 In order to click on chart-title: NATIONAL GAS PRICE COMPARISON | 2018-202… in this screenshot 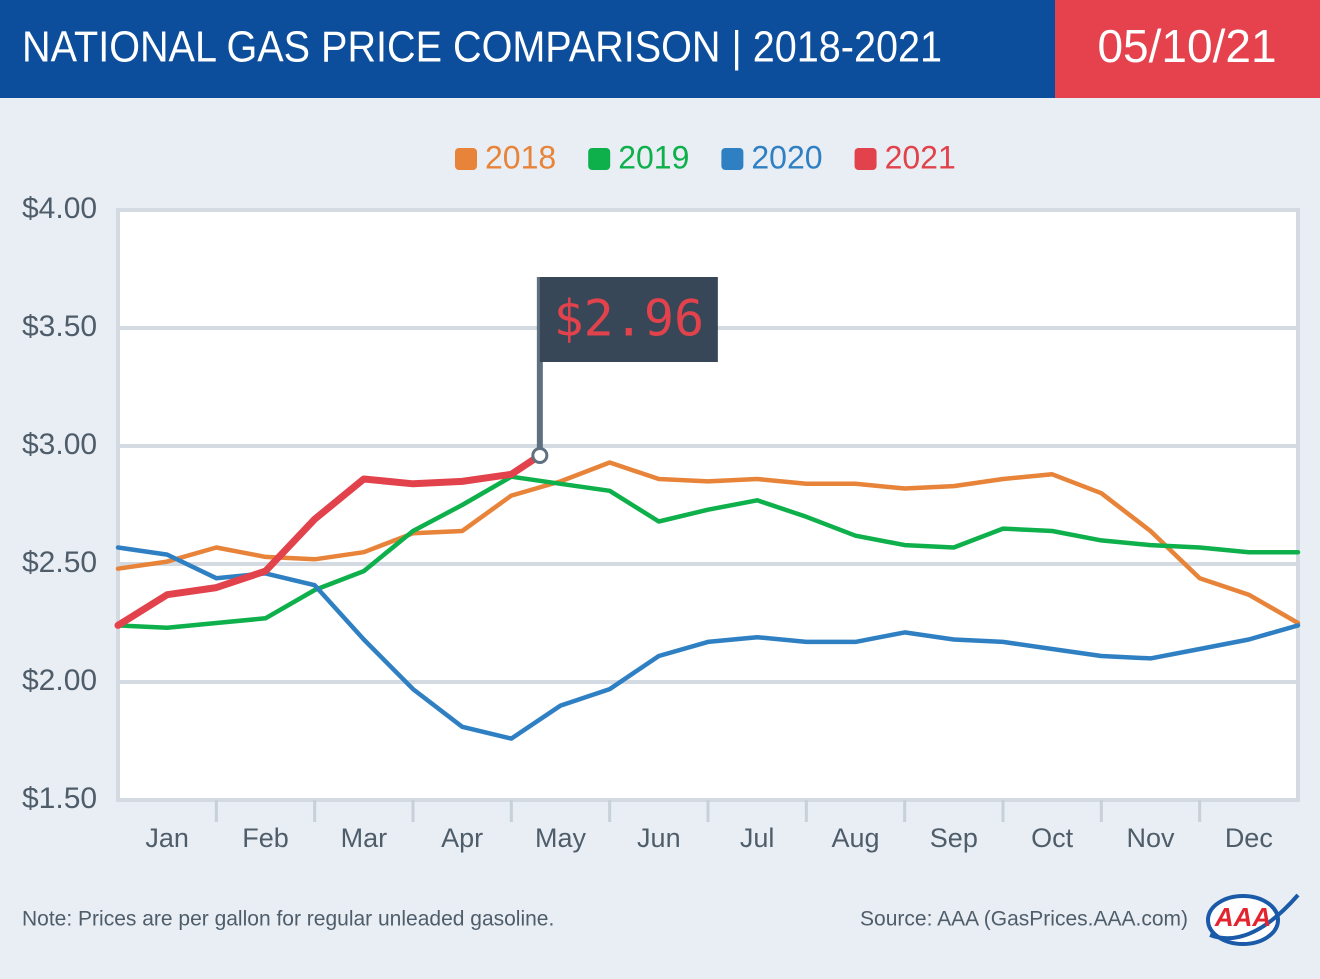, I will do `click(482, 47)`.